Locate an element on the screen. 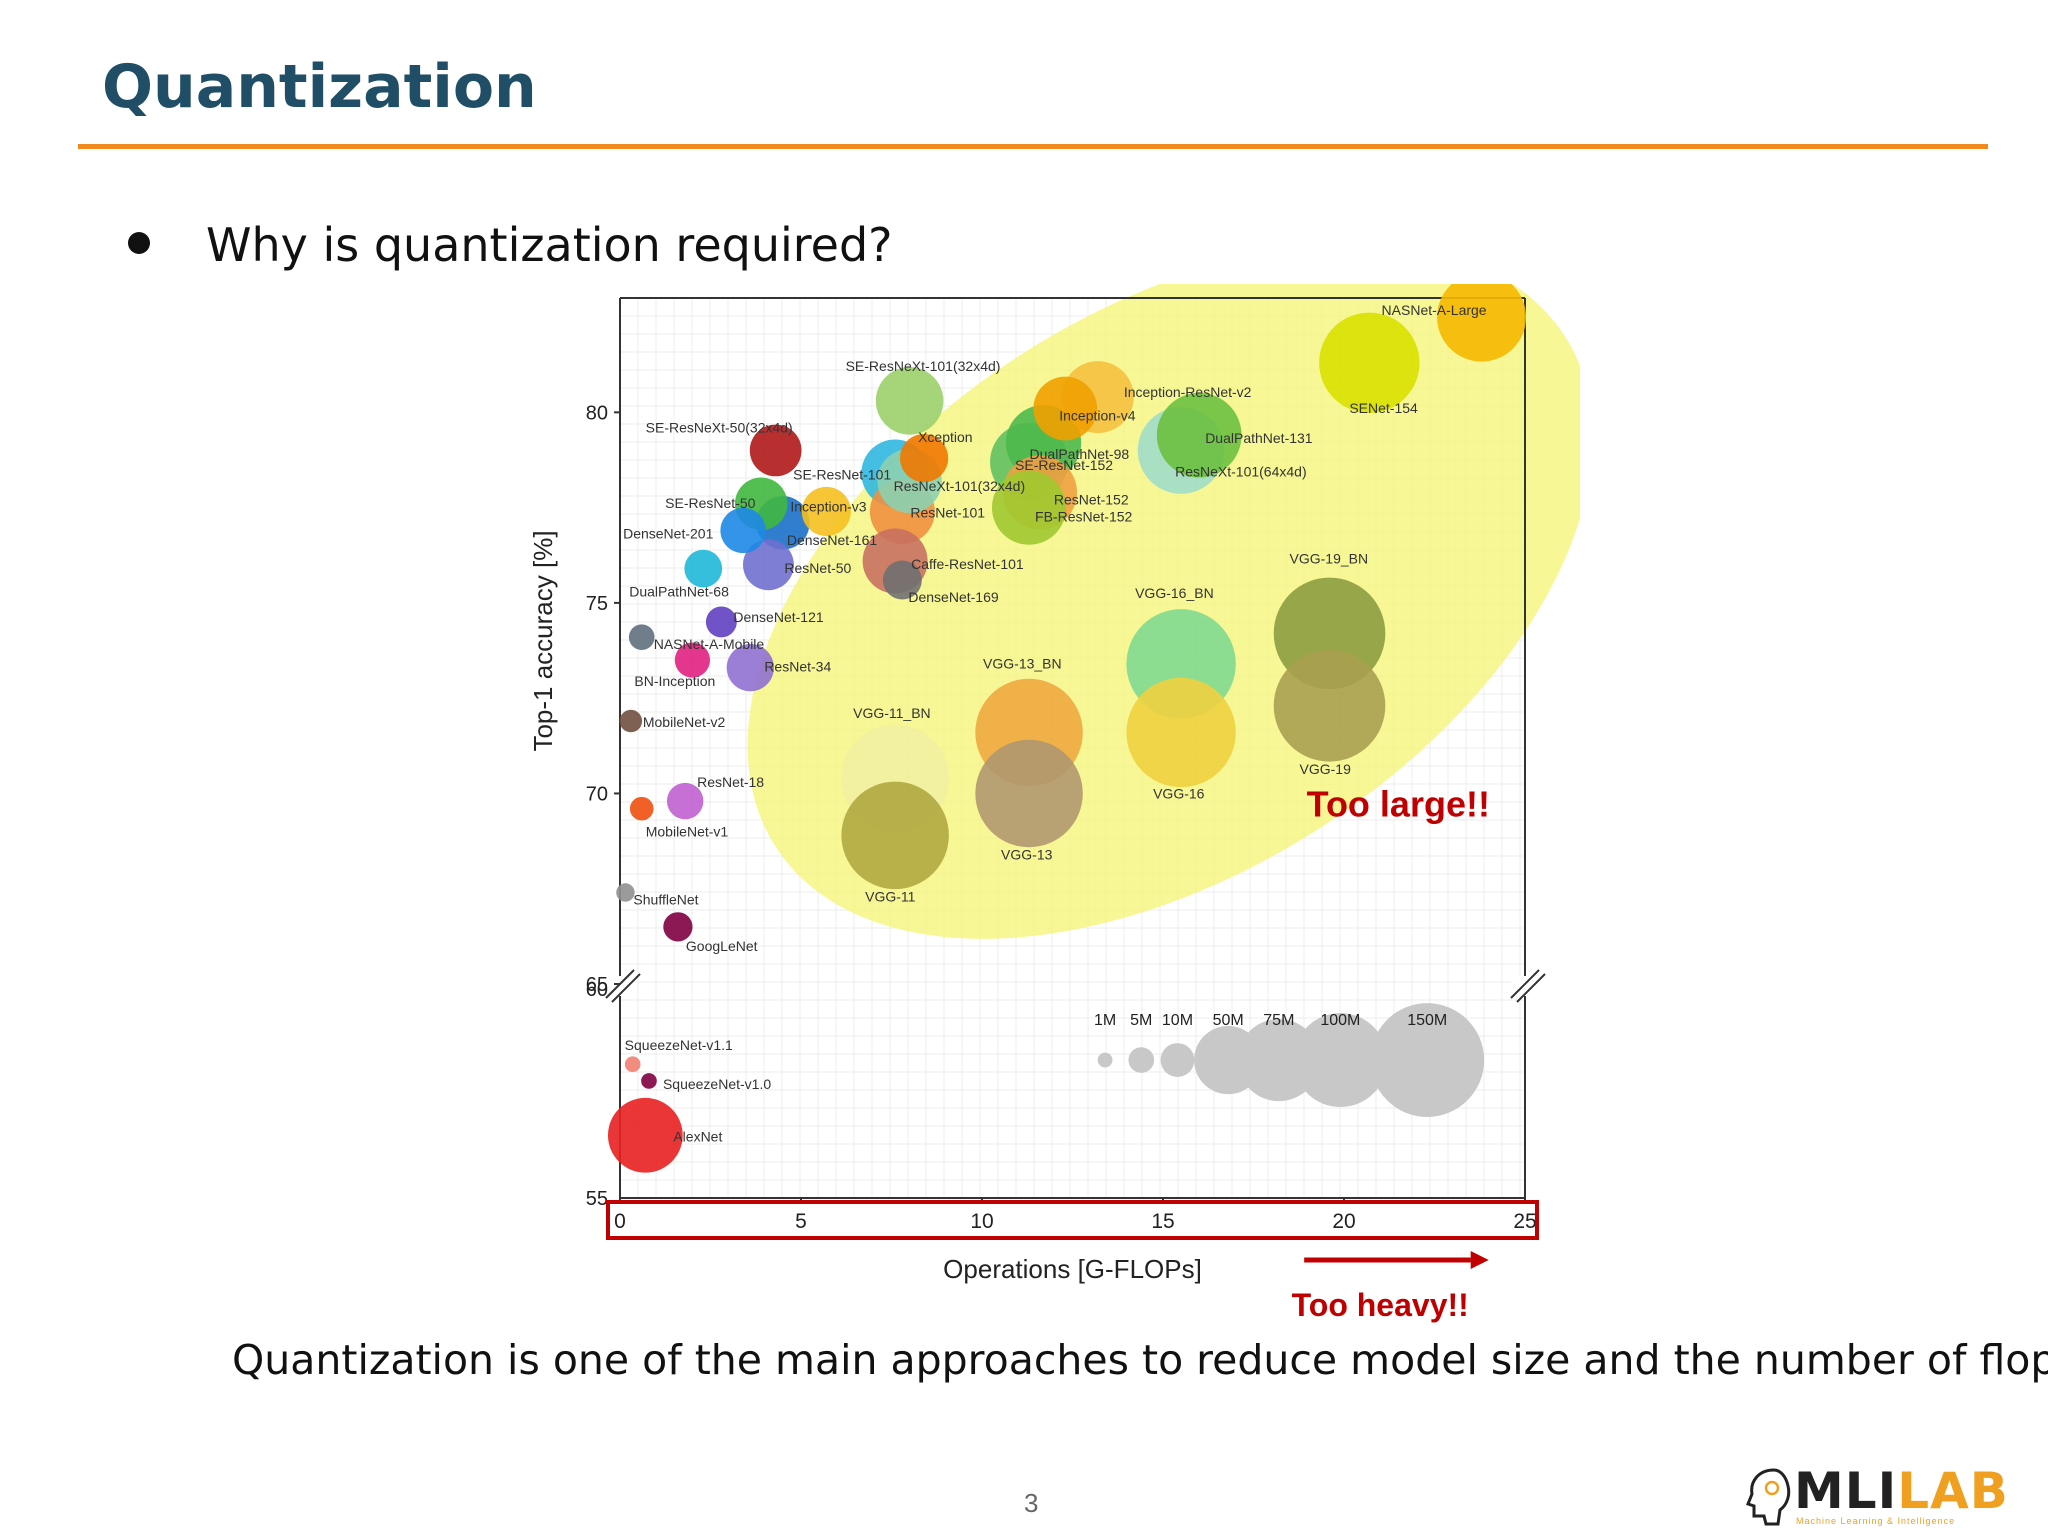 The height and width of the screenshot is (1536, 2048). data-point-label: VGG-13_BN is located at coordinates (1022, 663).